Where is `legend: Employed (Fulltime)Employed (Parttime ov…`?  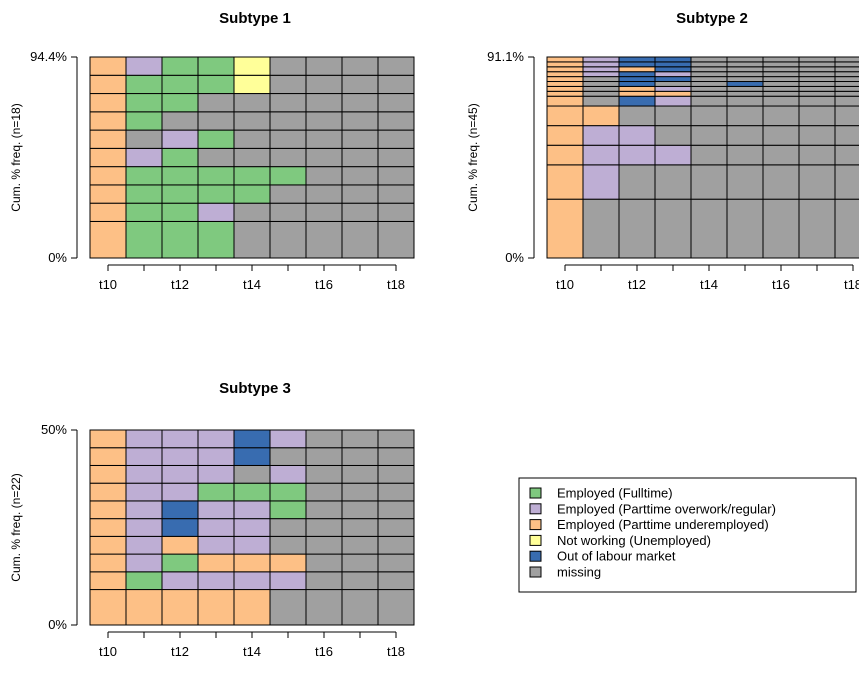
legend: Employed (Fulltime)Employed (Parttime ov… is located at coordinates (687, 535).